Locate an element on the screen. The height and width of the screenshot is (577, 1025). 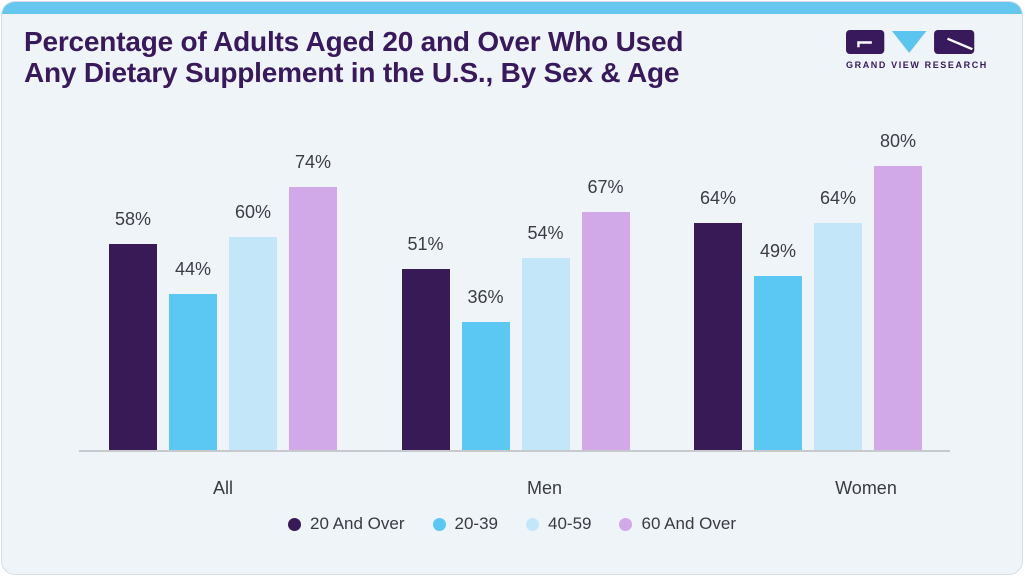
bar-value-label: 74% is located at coordinates (313, 162).